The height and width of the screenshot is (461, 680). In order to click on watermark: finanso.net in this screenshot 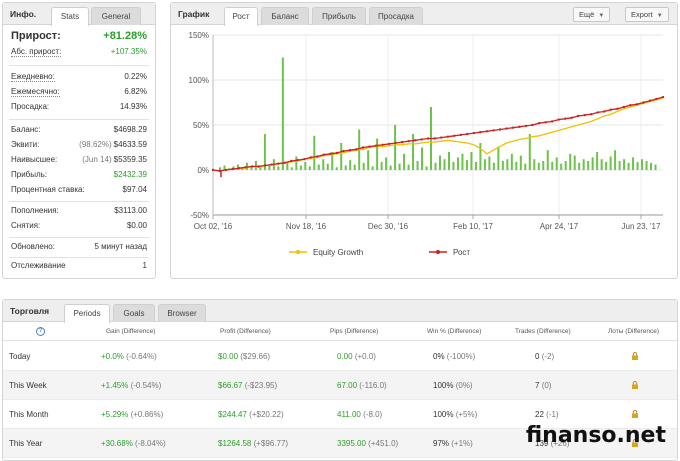, I will do `click(595, 435)`.